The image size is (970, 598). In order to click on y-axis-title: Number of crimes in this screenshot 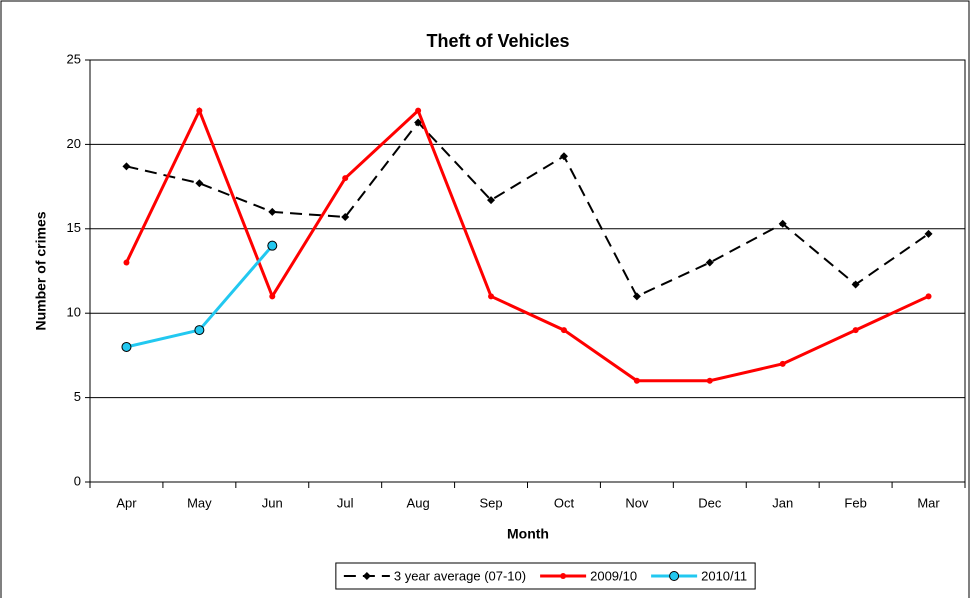, I will do `click(41, 270)`.